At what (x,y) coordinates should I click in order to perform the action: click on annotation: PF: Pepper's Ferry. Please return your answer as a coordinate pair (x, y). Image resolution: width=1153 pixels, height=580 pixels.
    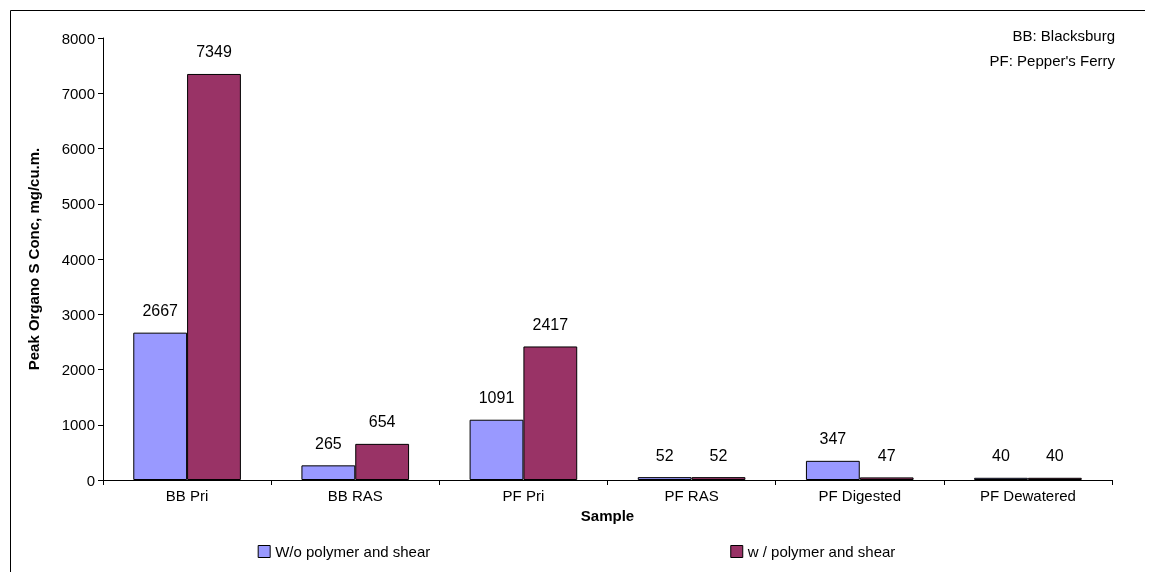
    Looking at the image, I should click on (1052, 60).